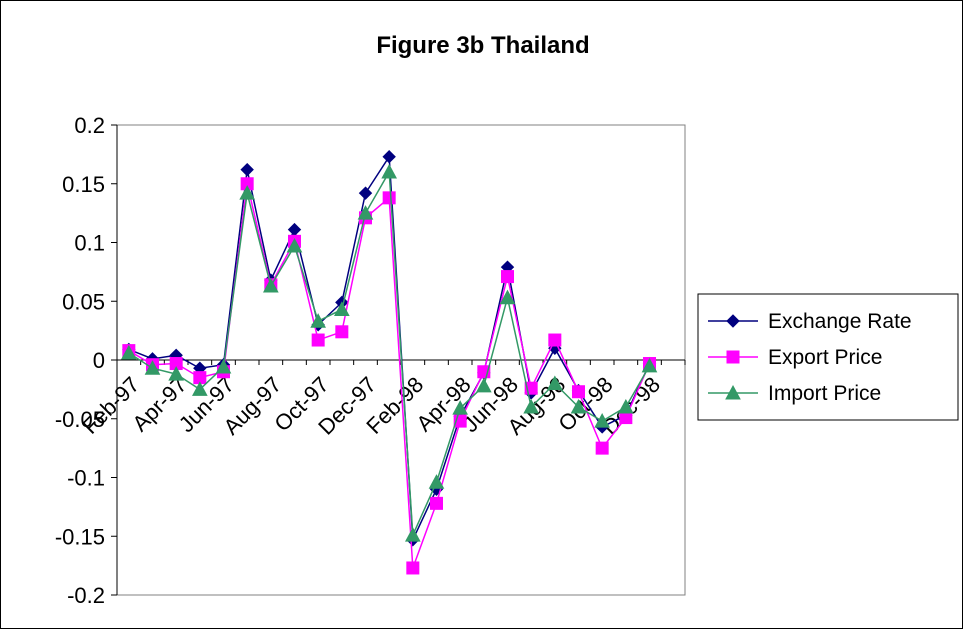 Image resolution: width=963 pixels, height=630 pixels. Describe the element at coordinates (89, 243) in the screenshot. I see `y-tick-label: 0.1` at that location.